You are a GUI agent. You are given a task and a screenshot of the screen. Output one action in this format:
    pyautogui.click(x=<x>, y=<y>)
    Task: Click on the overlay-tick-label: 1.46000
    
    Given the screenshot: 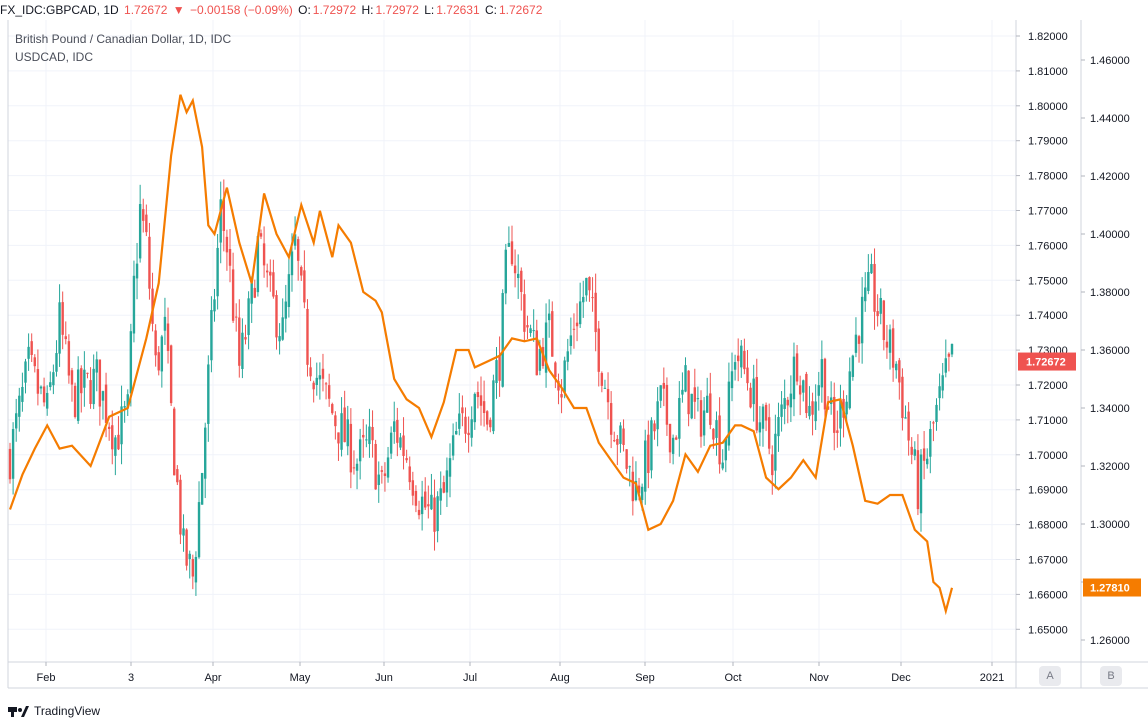 What is the action you would take?
    pyautogui.click(x=1110, y=61)
    